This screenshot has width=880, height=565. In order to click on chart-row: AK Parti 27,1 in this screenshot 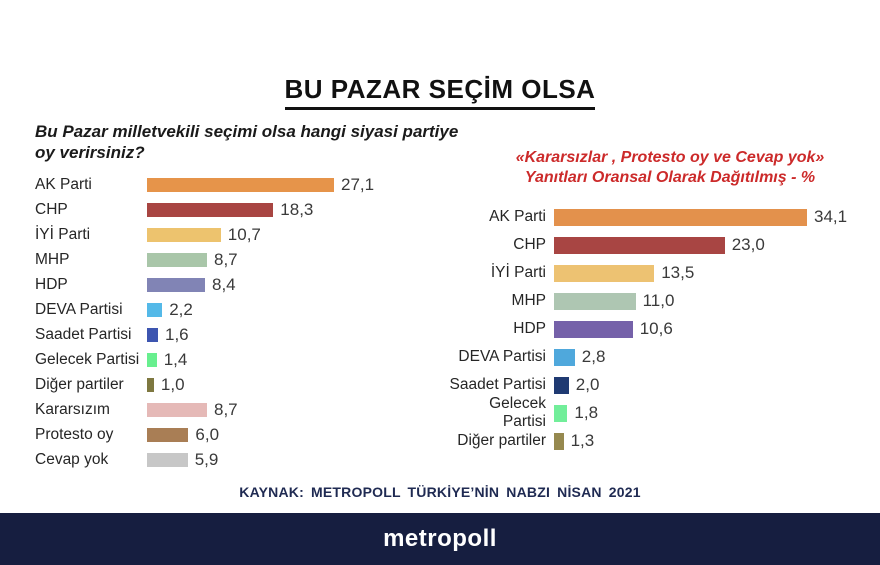, I will do `click(235, 184)`.